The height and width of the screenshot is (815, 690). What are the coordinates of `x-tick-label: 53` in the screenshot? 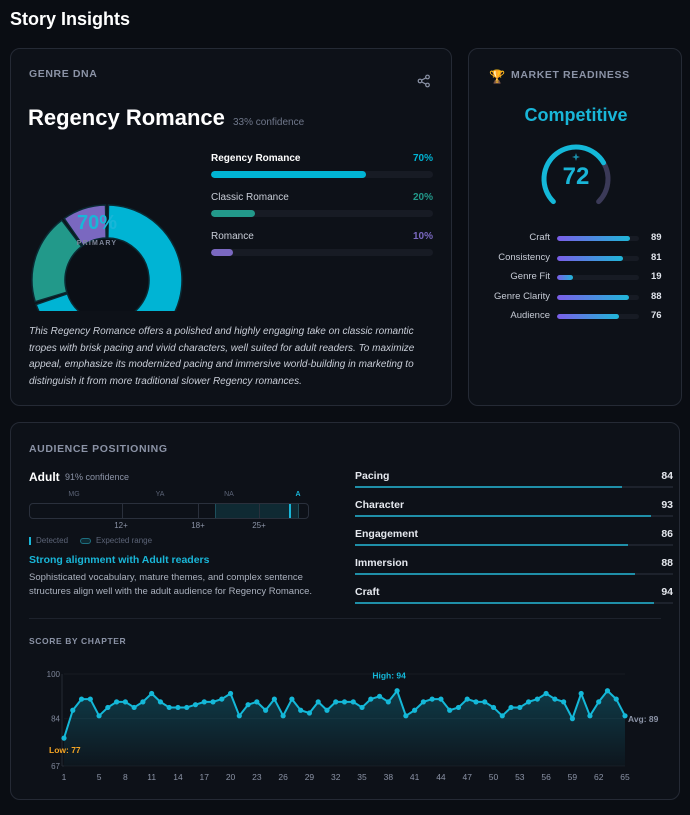 It's located at (520, 777).